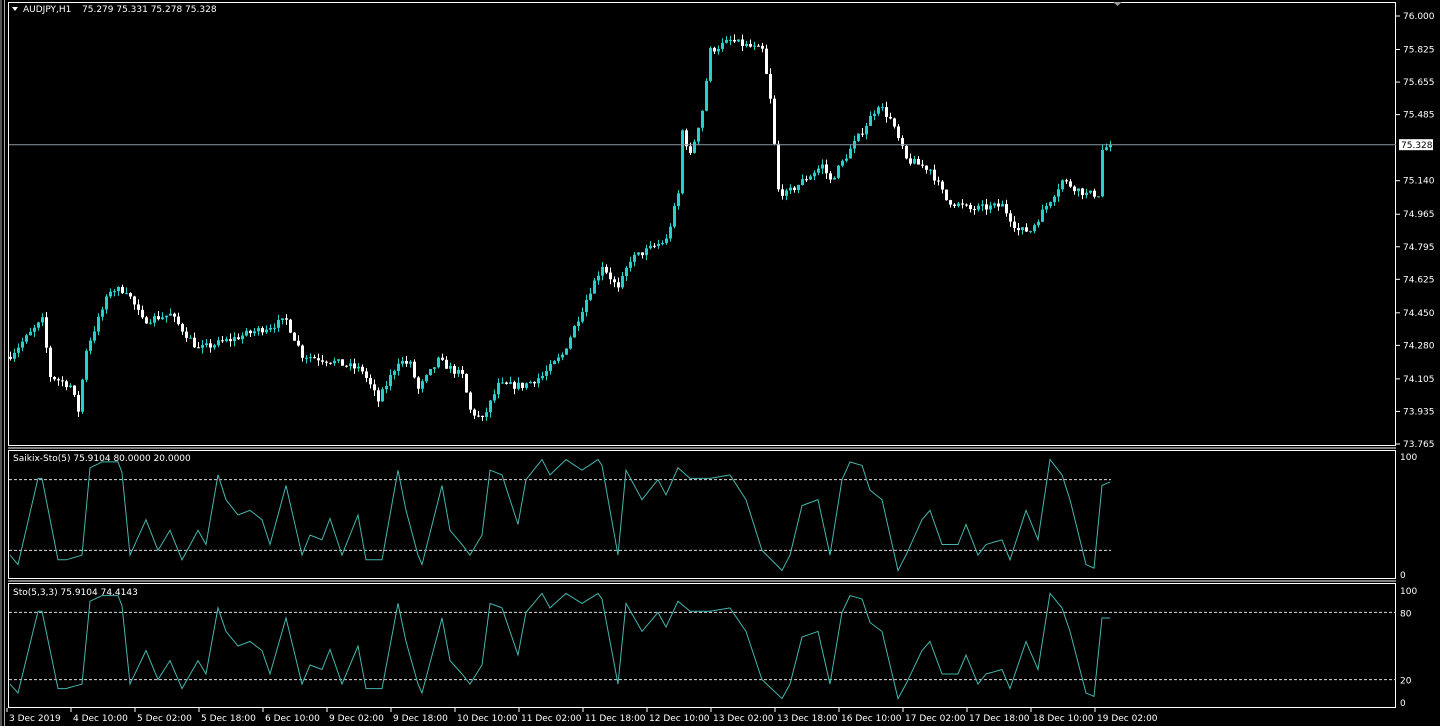 This screenshot has height=726, width=1440. What do you see at coordinates (15, 9) in the screenshot?
I see `symbol-menu-triangle-icon` at bounding box center [15, 9].